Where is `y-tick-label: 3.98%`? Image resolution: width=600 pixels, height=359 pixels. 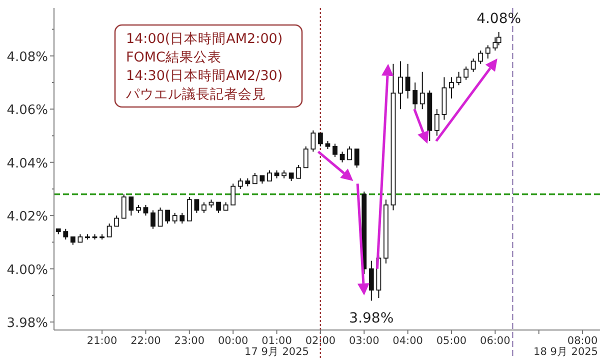 y-tick-label: 3.98% is located at coordinates (27, 324).